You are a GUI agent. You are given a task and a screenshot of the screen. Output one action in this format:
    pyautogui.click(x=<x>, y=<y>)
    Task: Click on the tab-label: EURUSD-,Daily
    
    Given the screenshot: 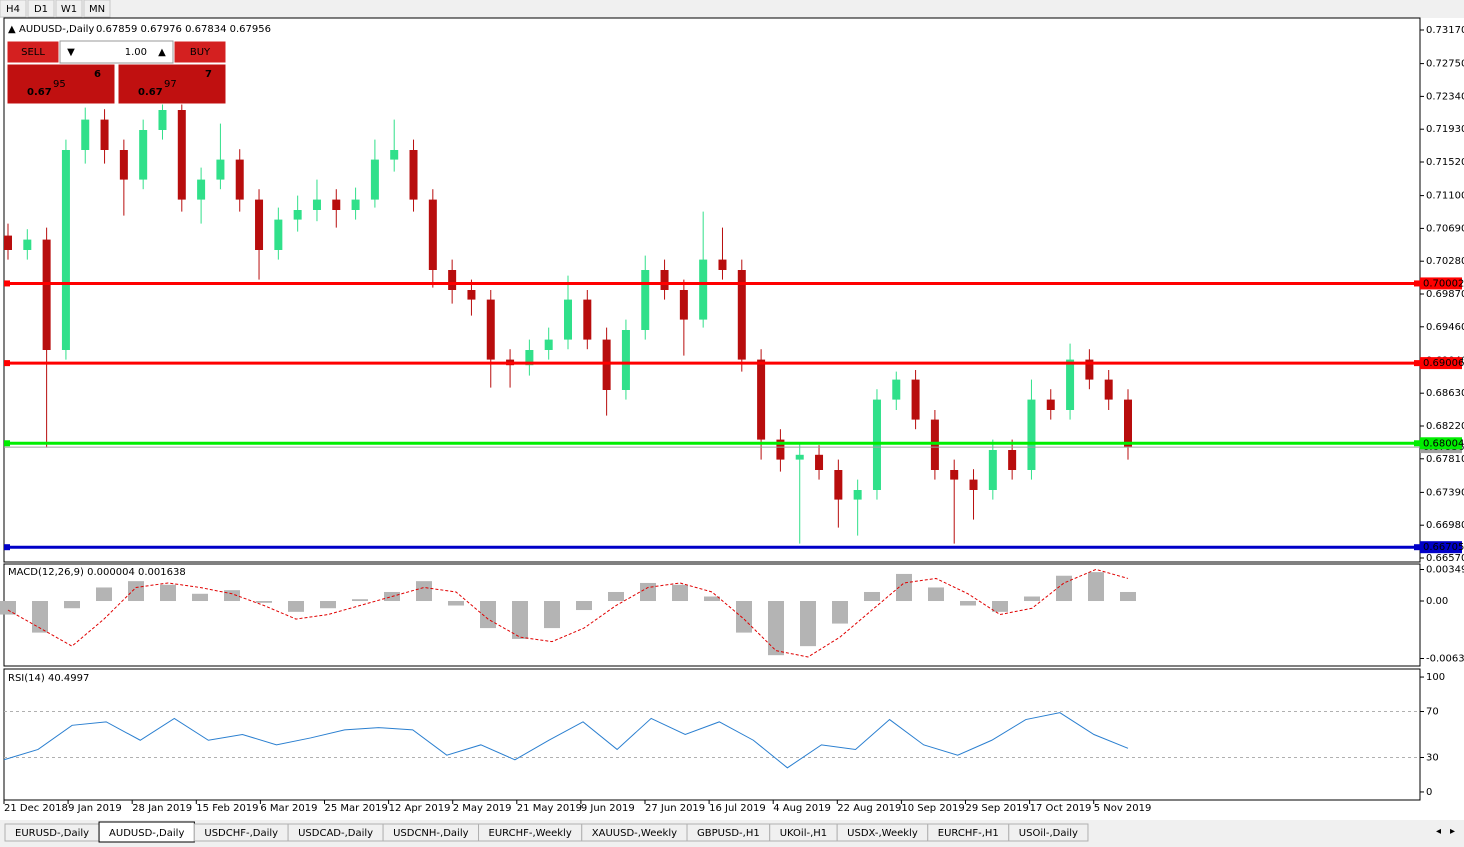 What is the action you would take?
    pyautogui.click(x=52, y=833)
    